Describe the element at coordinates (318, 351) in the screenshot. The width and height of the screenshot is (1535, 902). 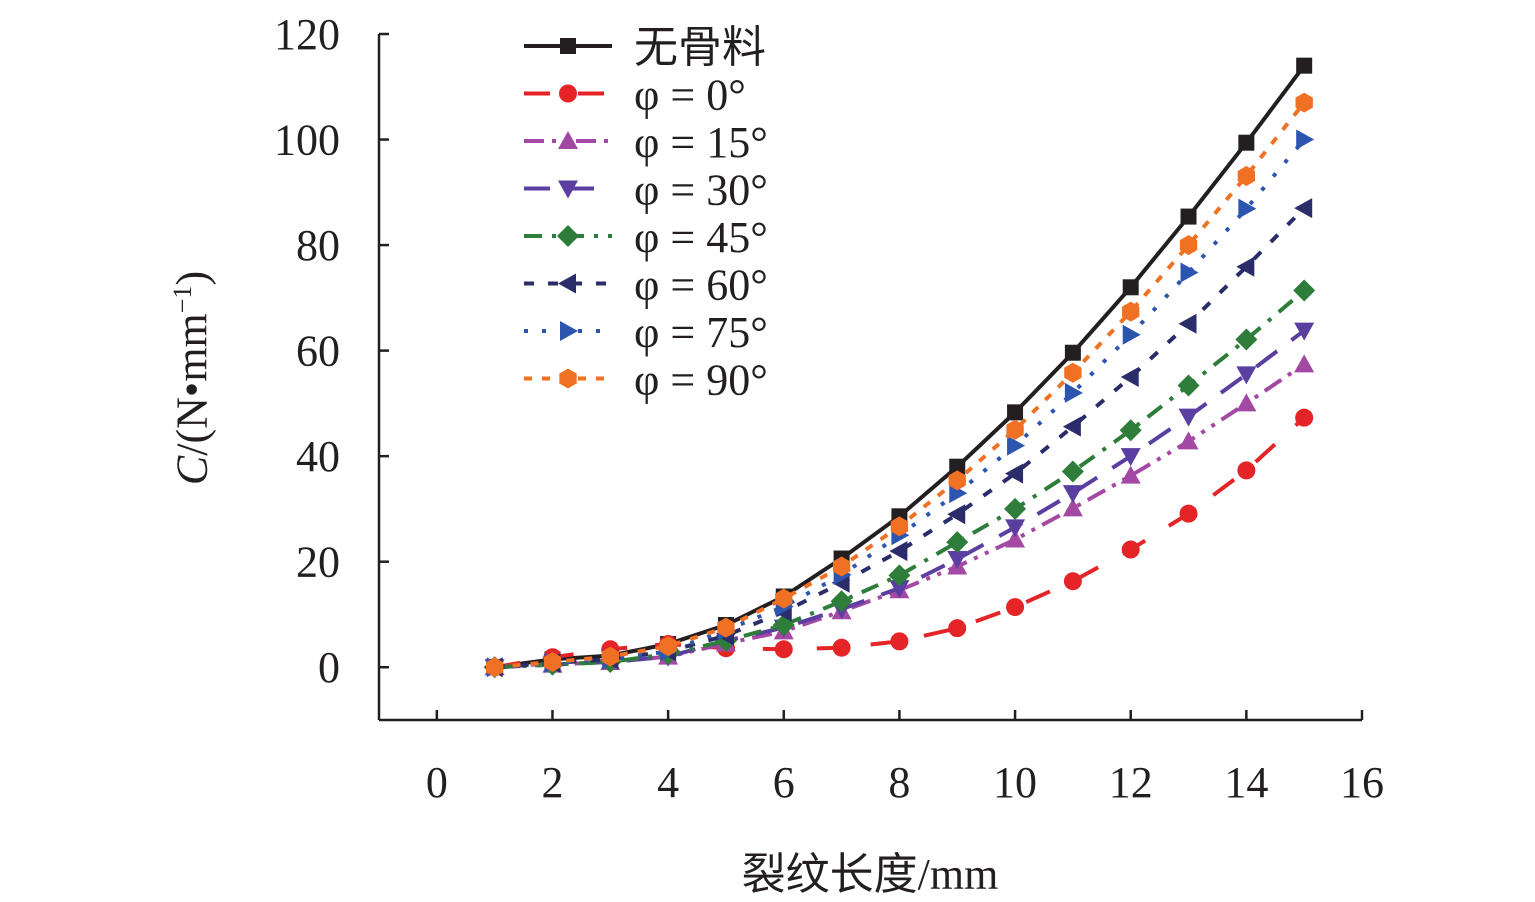
I see `y-tick-label: 60` at that location.